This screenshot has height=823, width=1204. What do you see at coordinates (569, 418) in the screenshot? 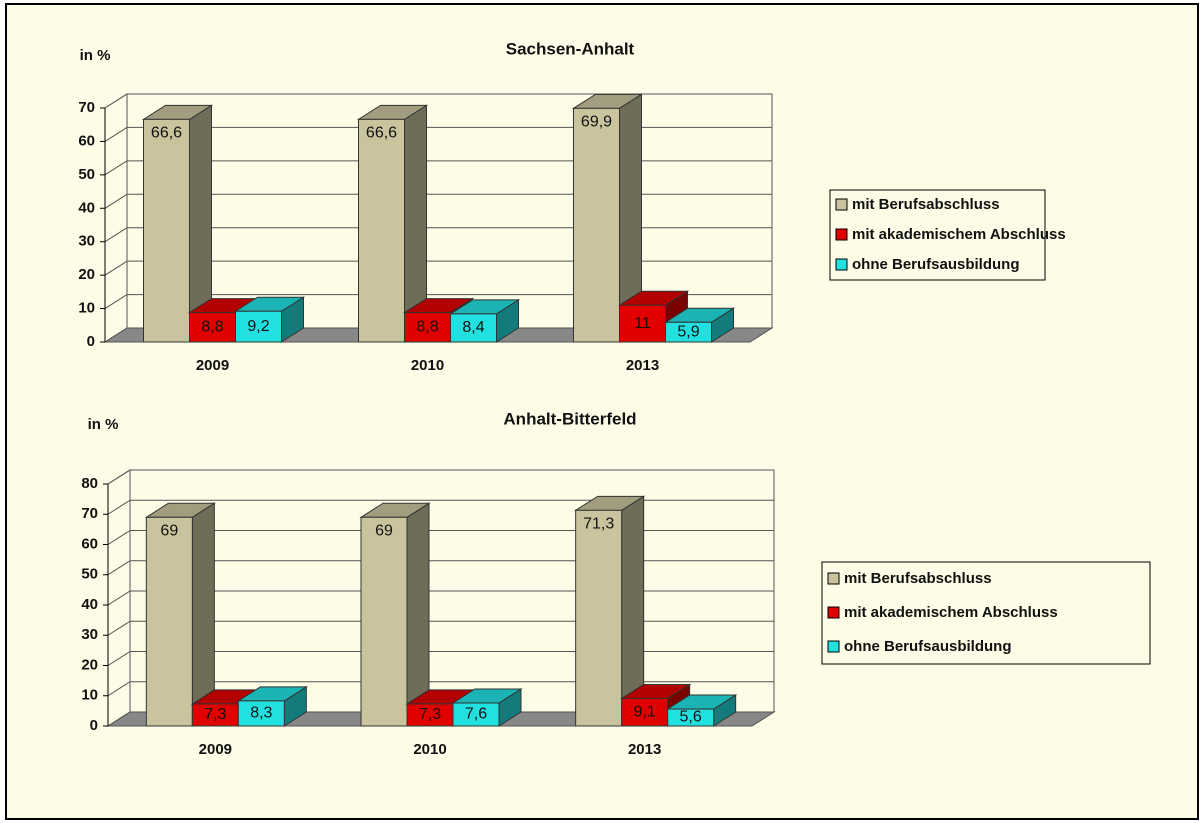
I see `chart-title: Anhalt-Bitterfeld` at bounding box center [569, 418].